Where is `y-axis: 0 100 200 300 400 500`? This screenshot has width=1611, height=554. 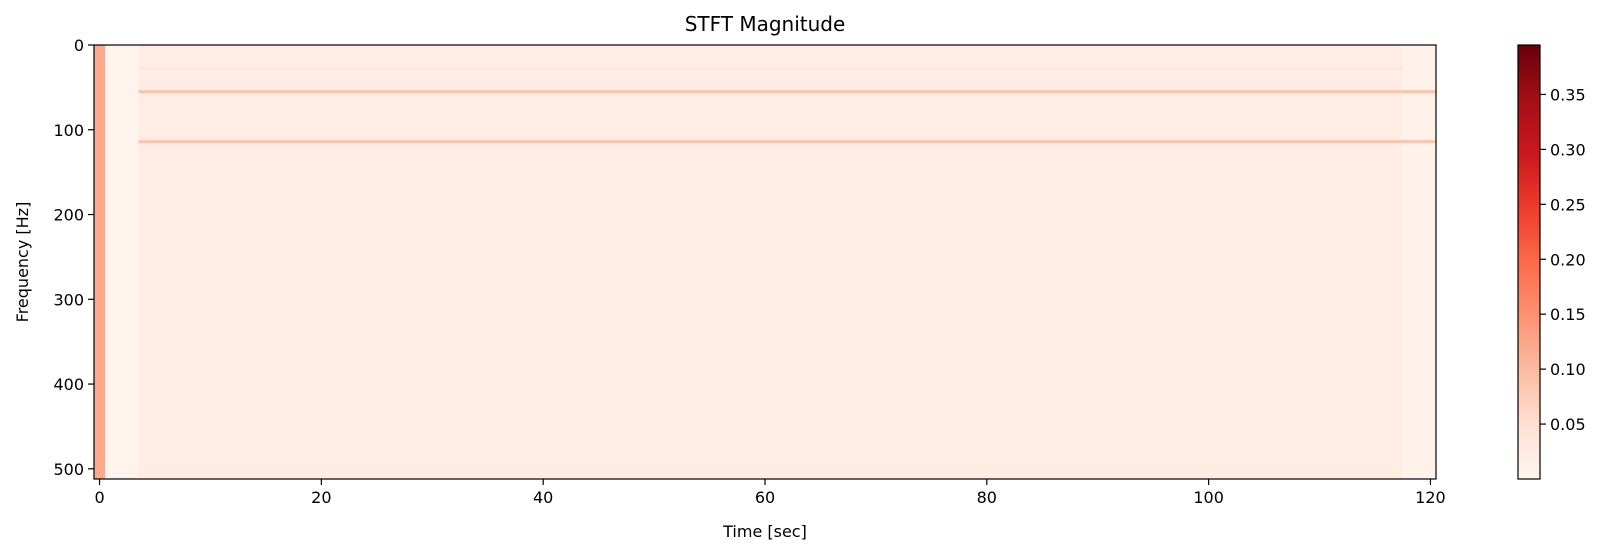
y-axis: 0 100 200 300 400 500 is located at coordinates (73, 257).